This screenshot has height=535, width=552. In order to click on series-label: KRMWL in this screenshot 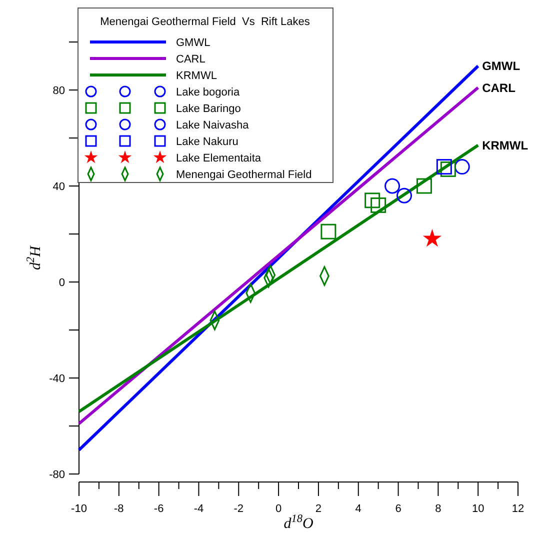, I will do `click(505, 145)`.